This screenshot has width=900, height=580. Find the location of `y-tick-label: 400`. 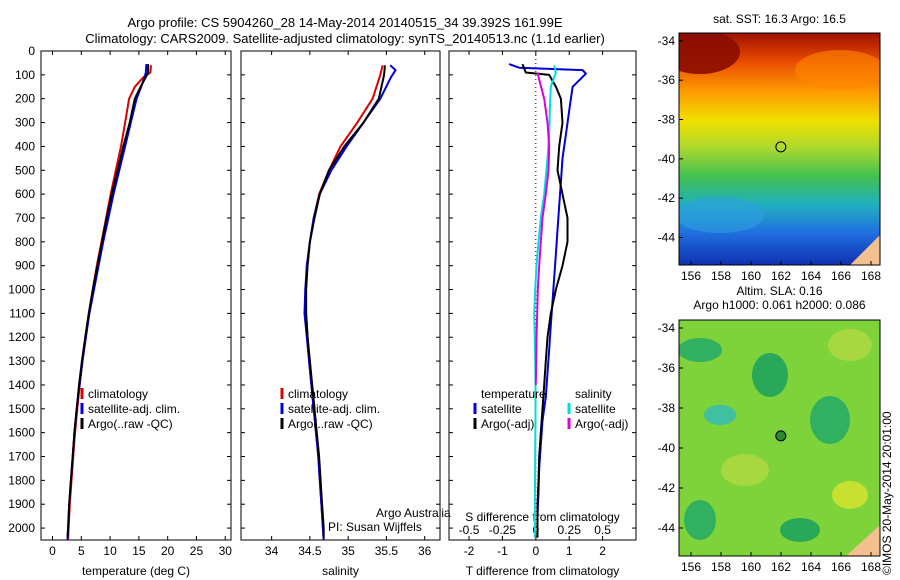

y-tick-label: 400 is located at coordinates (25, 146).